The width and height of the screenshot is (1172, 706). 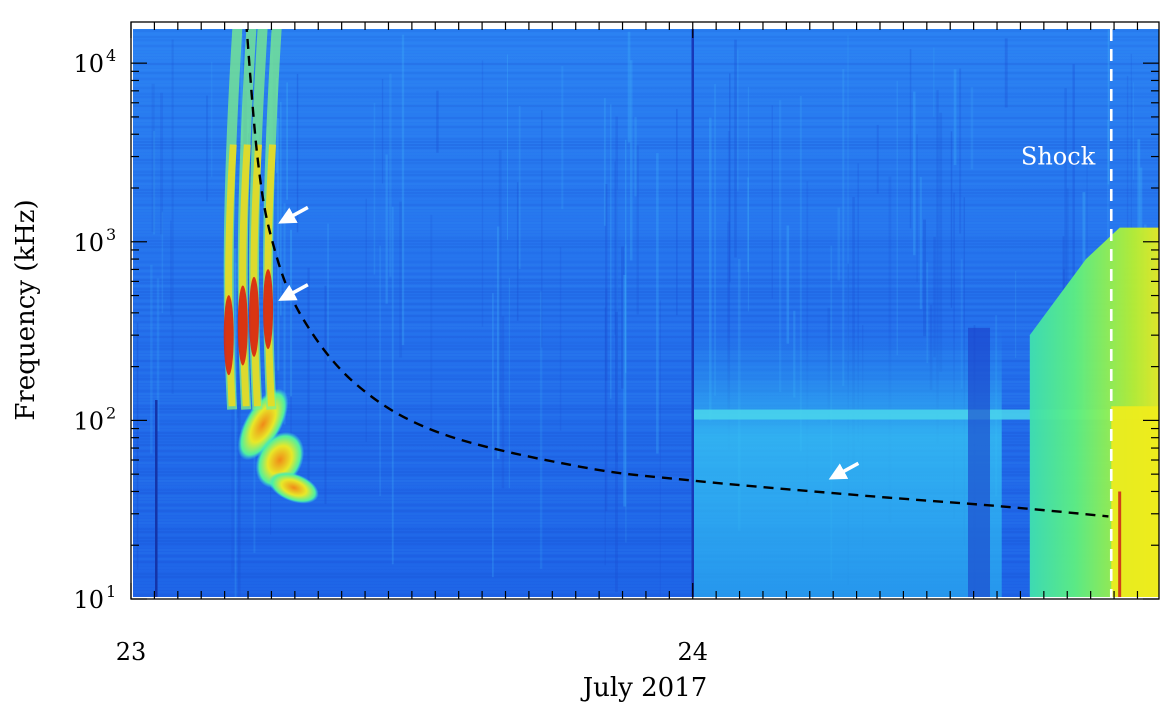 I want to click on dark-streak, so click(x=979, y=462).